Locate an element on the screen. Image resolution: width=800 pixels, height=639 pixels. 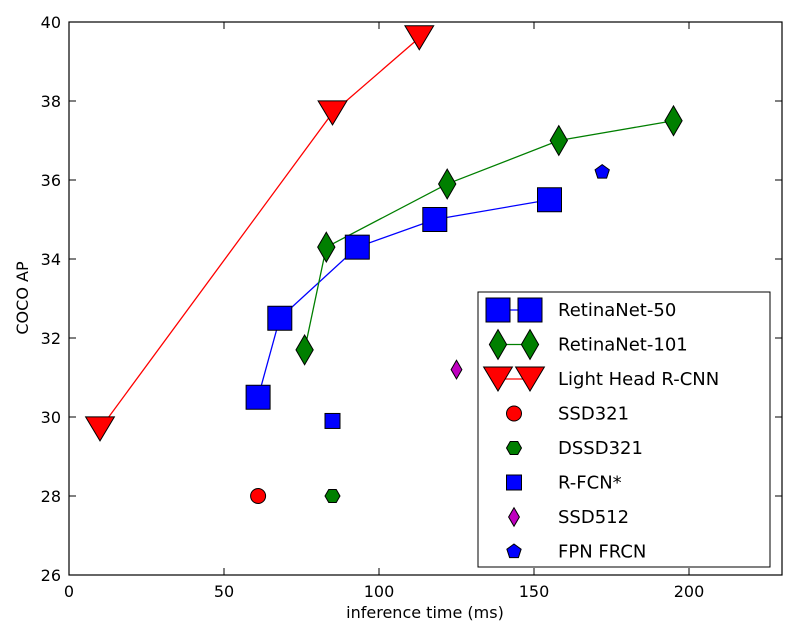
y-tick-label: 34 is located at coordinates (51, 259).